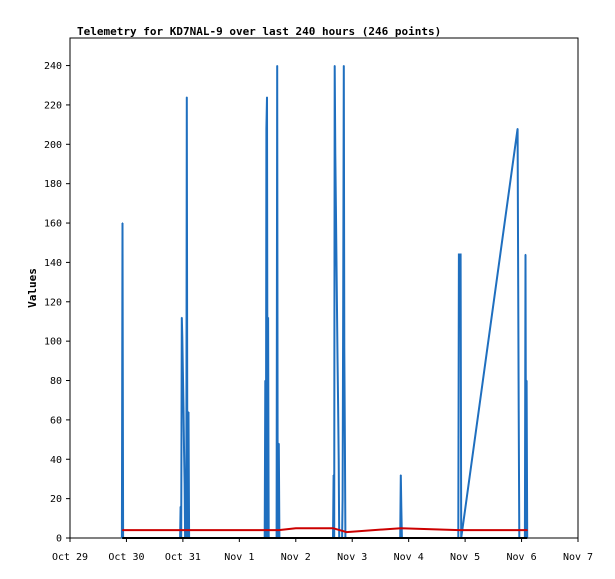  What do you see at coordinates (409, 557) in the screenshot?
I see `x-tick-label: Nov 4` at bounding box center [409, 557].